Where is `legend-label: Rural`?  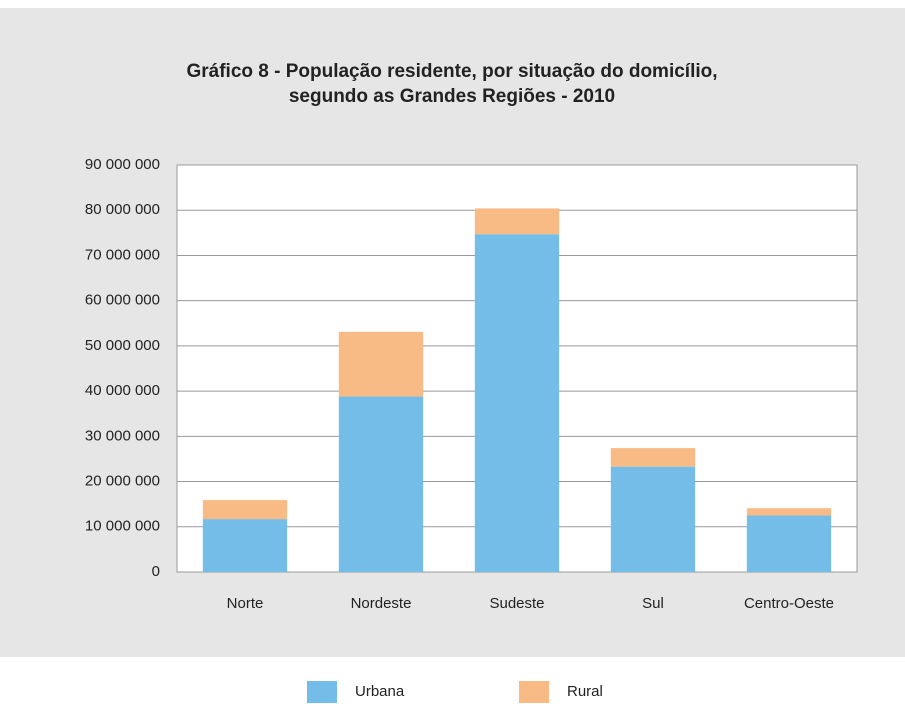 legend-label: Rural is located at coordinates (585, 691).